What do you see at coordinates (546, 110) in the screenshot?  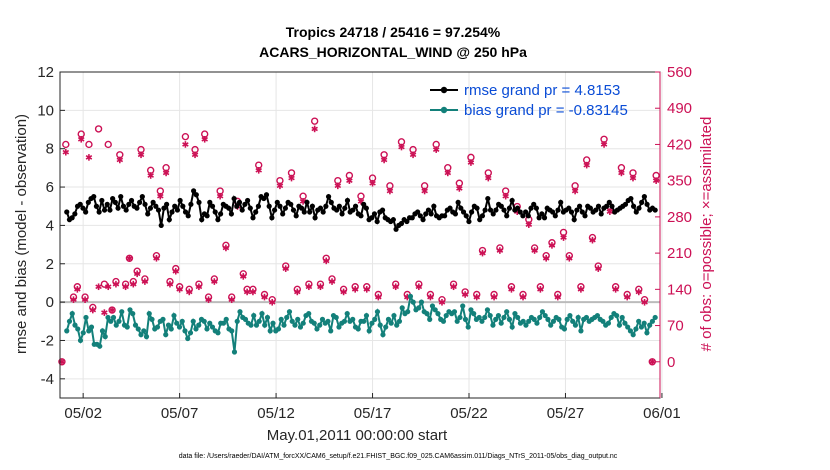 I see `legend-bias-label: bias grand pr = -0.83145` at bounding box center [546, 110].